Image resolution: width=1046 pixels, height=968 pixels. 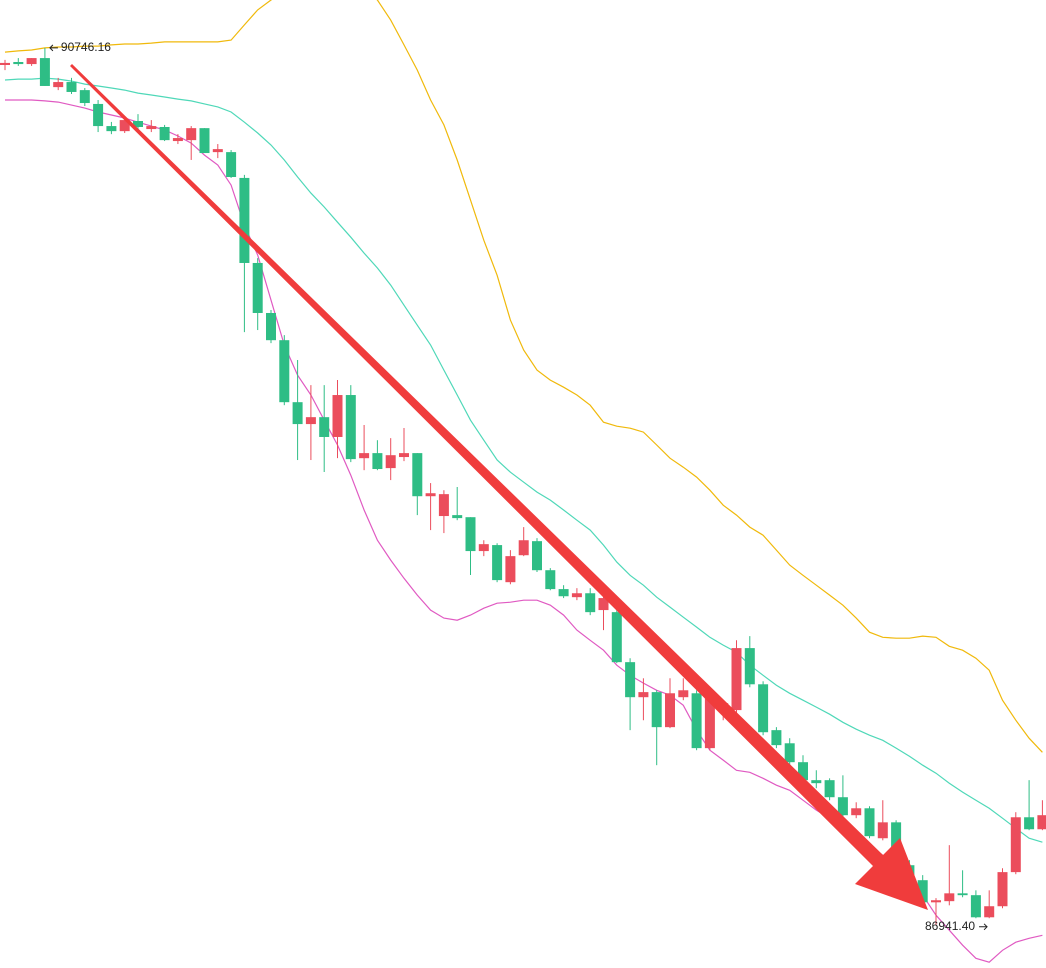 I want to click on low-label: 86941.40, so click(x=950, y=926).